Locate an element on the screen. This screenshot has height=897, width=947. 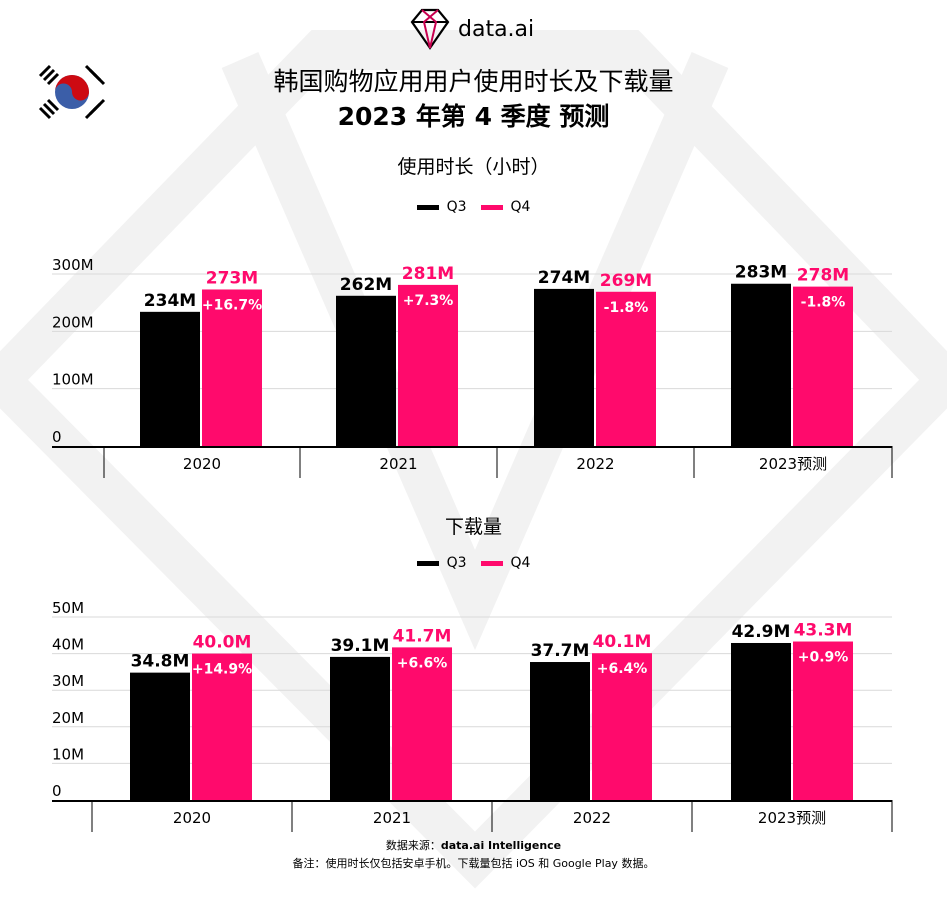
growth-label: +14.9% is located at coordinates (222, 670).